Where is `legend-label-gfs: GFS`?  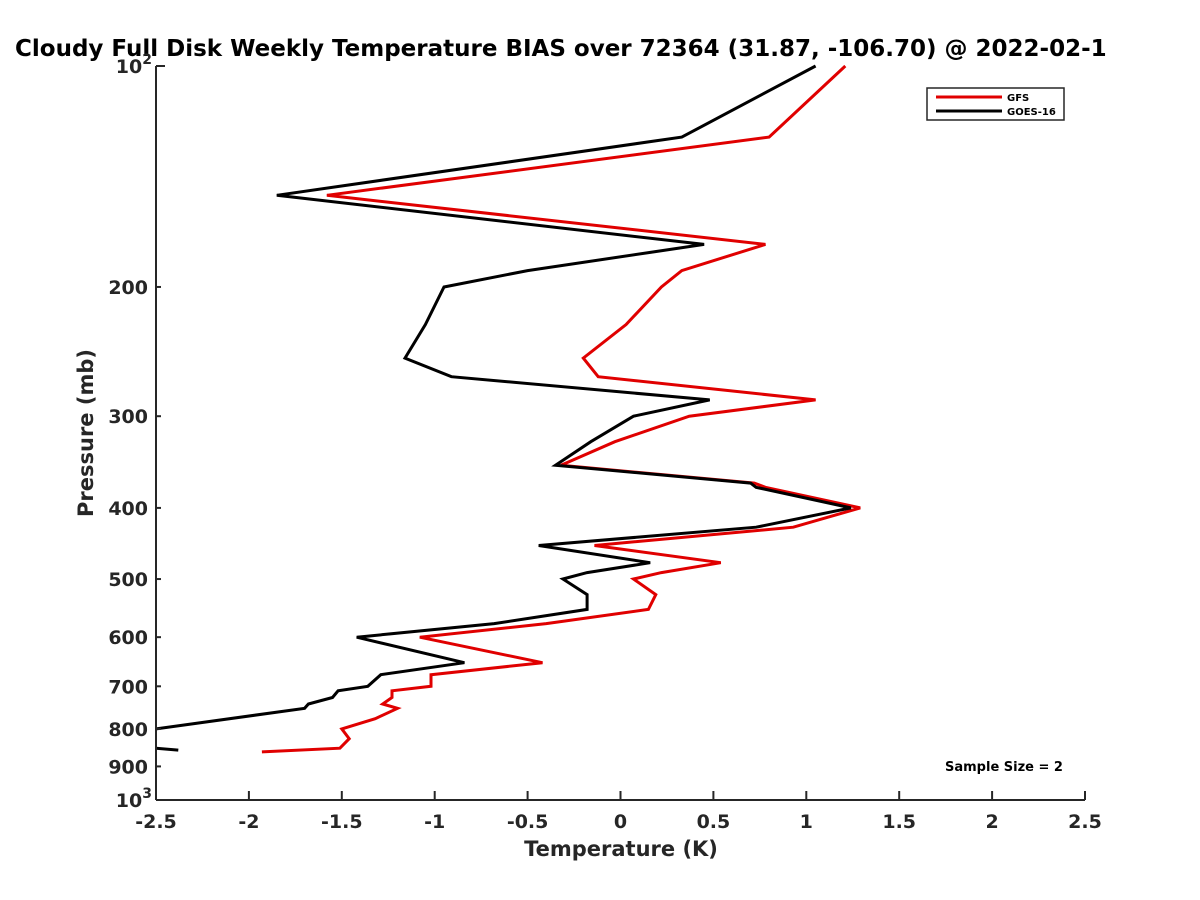 legend-label-gfs: GFS is located at coordinates (1018, 98).